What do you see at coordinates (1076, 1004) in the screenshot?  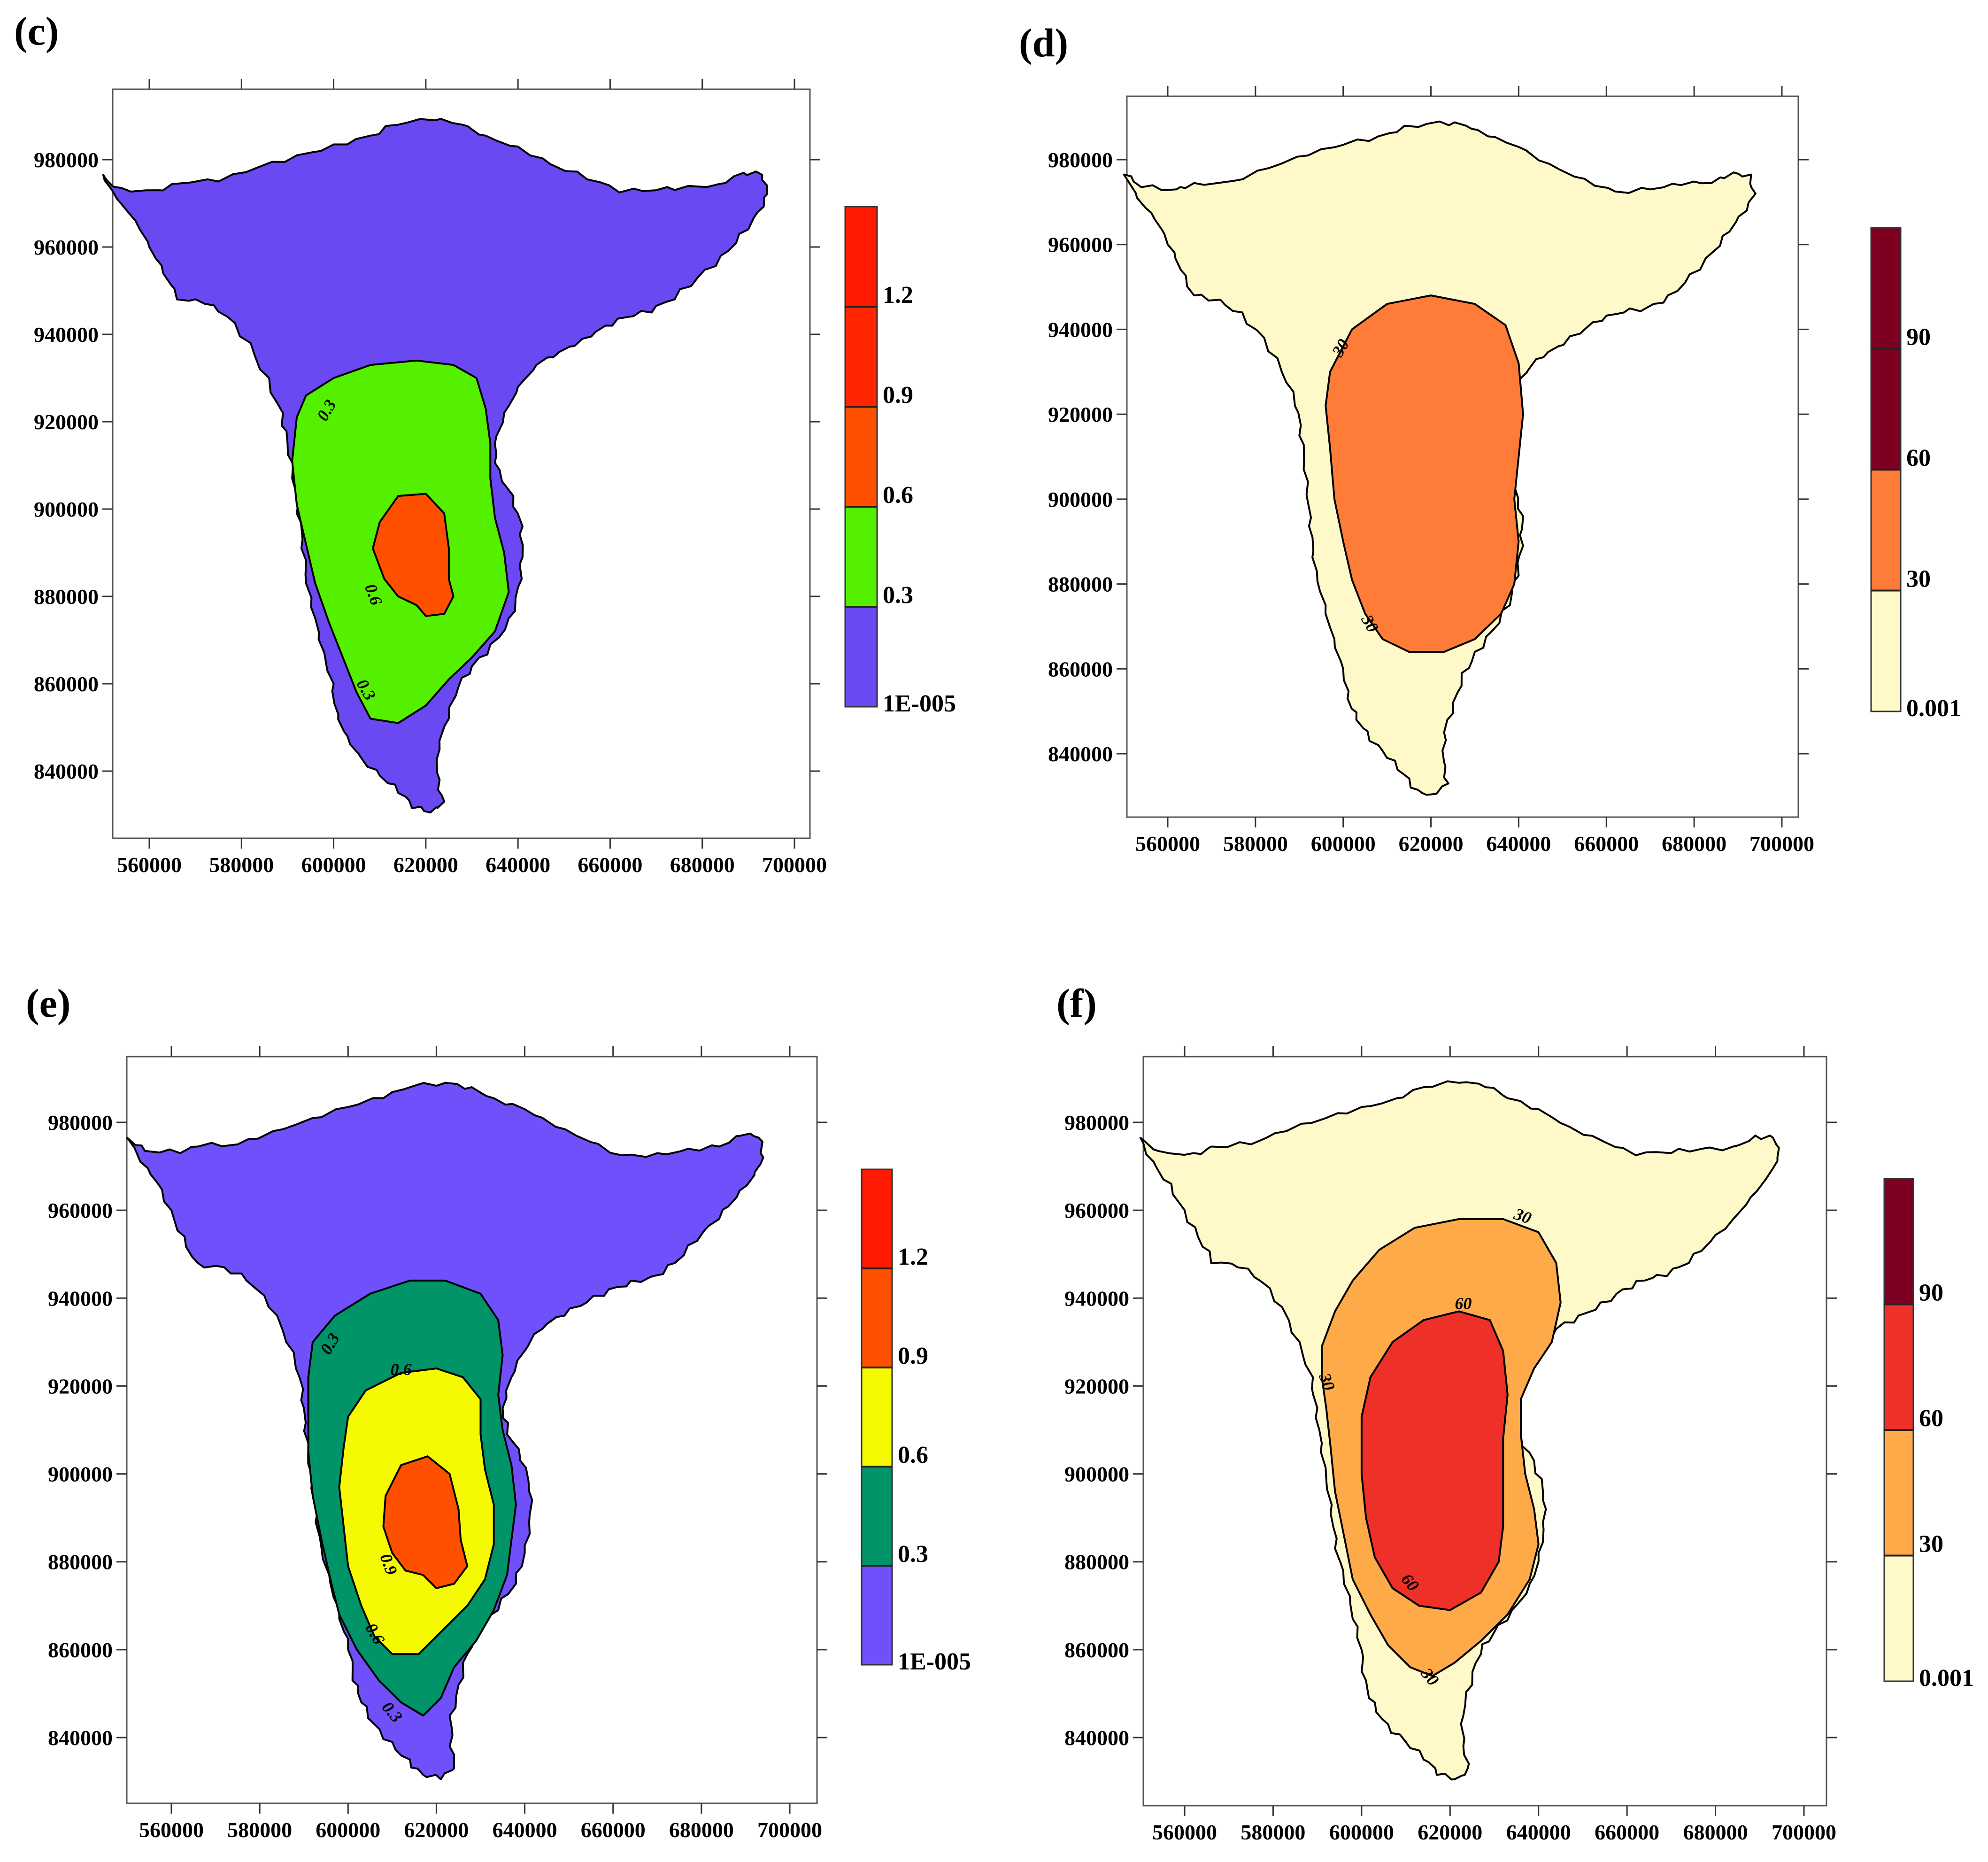 I see `panel-letter: (f)` at bounding box center [1076, 1004].